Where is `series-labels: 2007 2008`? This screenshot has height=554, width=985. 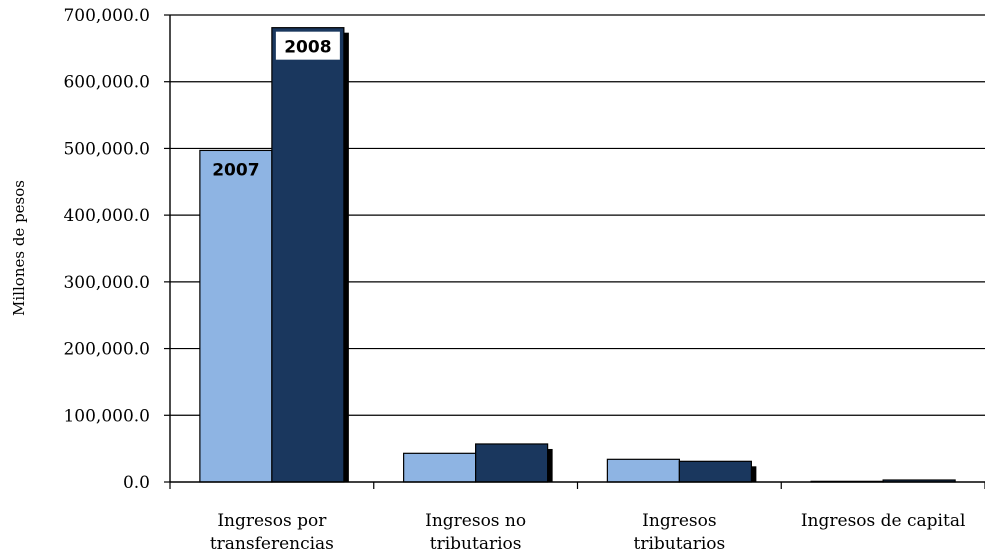
series-labels: 2007 2008 is located at coordinates (276, 105).